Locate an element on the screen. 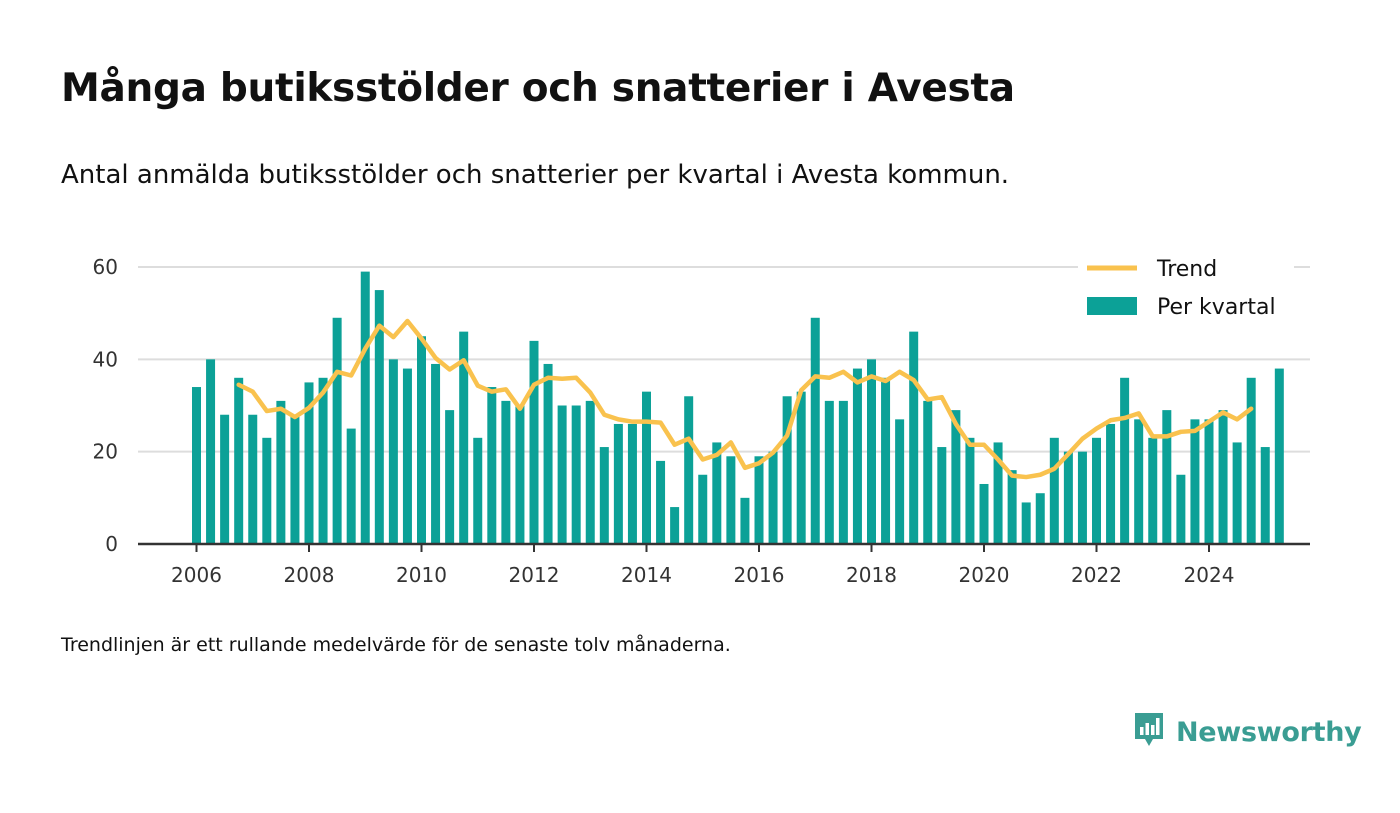 The width and height of the screenshot is (1400, 813). x-tick-label: 2024 is located at coordinates (1209, 575).